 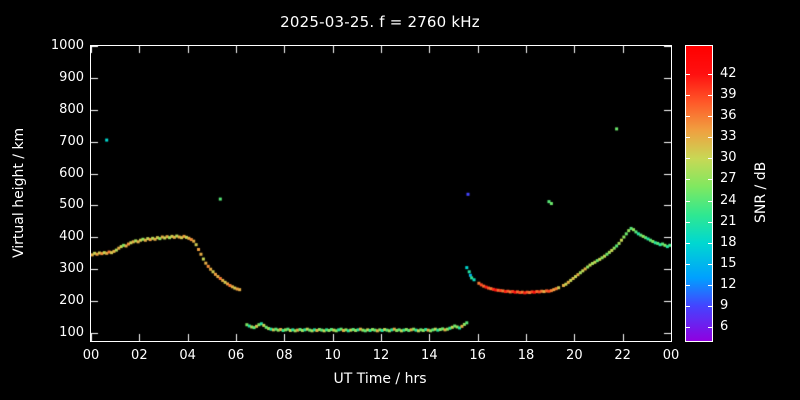 What do you see at coordinates (728, 221) in the screenshot?
I see `colorbar-tick-label: 21` at bounding box center [728, 221].